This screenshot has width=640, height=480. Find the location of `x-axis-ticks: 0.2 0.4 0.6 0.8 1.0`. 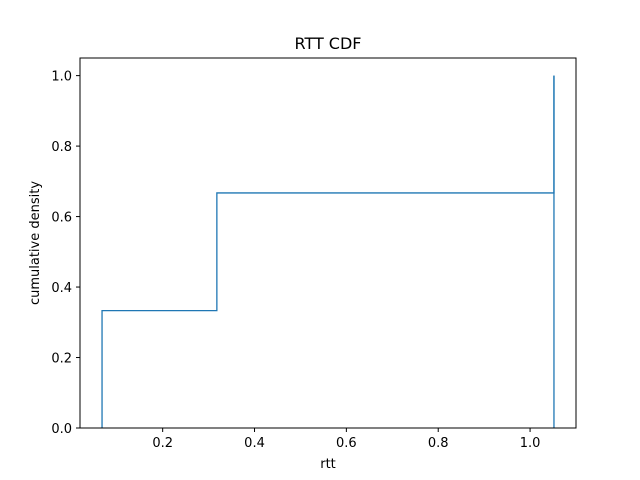

x-axis-ticks: 0.2 0.4 0.6 0.8 1.0 is located at coordinates (346, 439).